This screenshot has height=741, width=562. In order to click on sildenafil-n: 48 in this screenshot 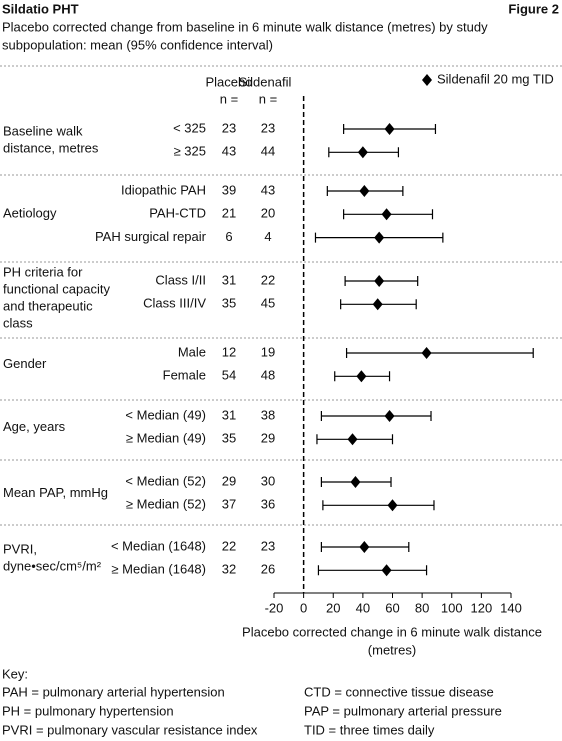, I will do `click(268, 375)`.